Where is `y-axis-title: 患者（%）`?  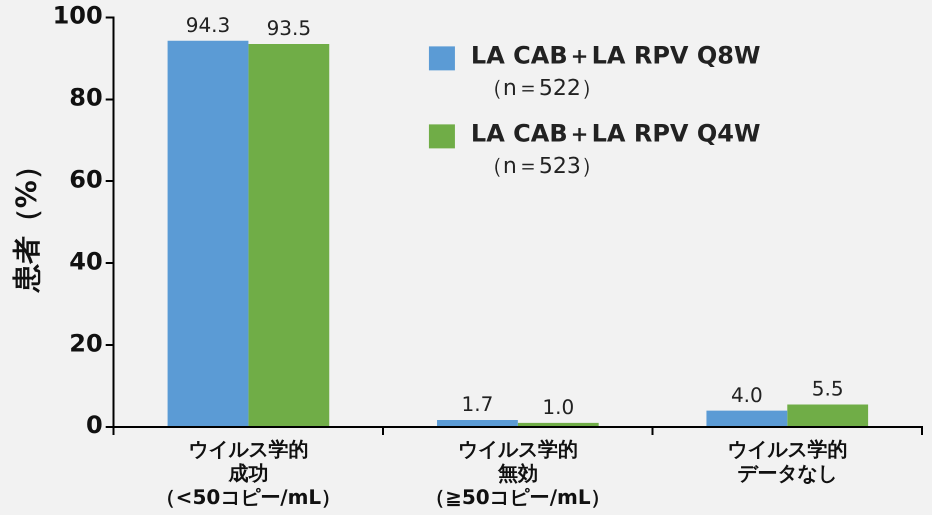 y-axis-title: 患者（%） is located at coordinates (27, 223).